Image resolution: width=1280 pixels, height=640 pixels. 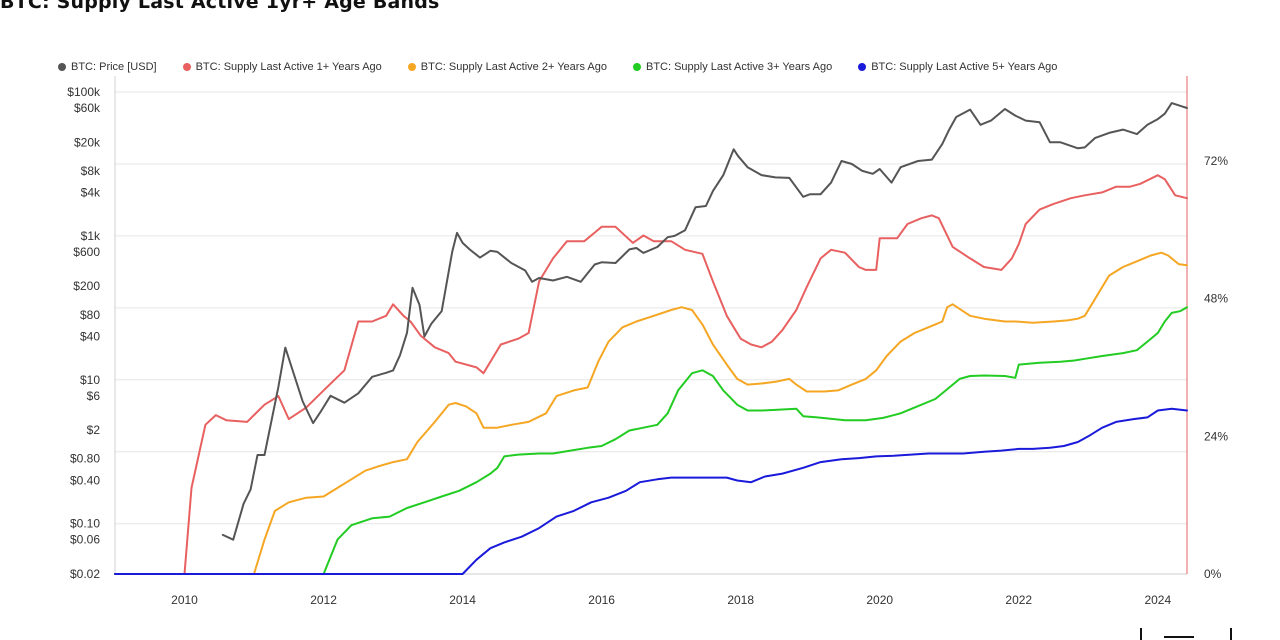 I want to click on x-tick-label: 2024, so click(x=1157, y=600).